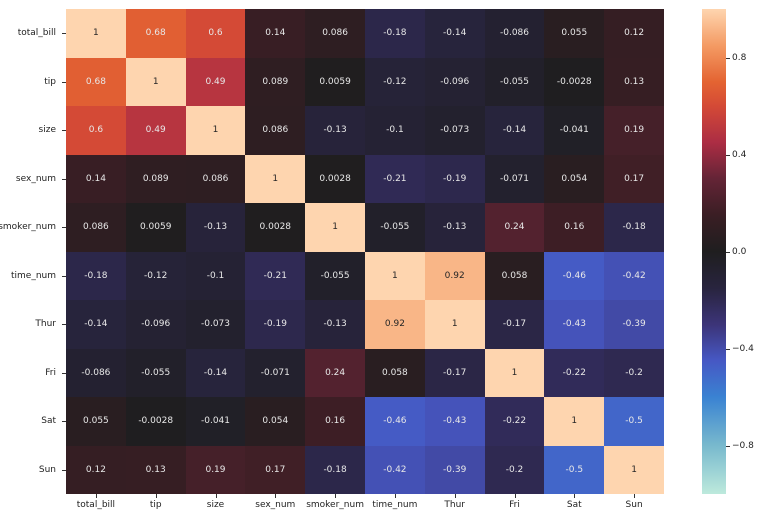  What do you see at coordinates (739, 57) in the screenshot?
I see `colorbar-tick-label: 0.8` at bounding box center [739, 57].